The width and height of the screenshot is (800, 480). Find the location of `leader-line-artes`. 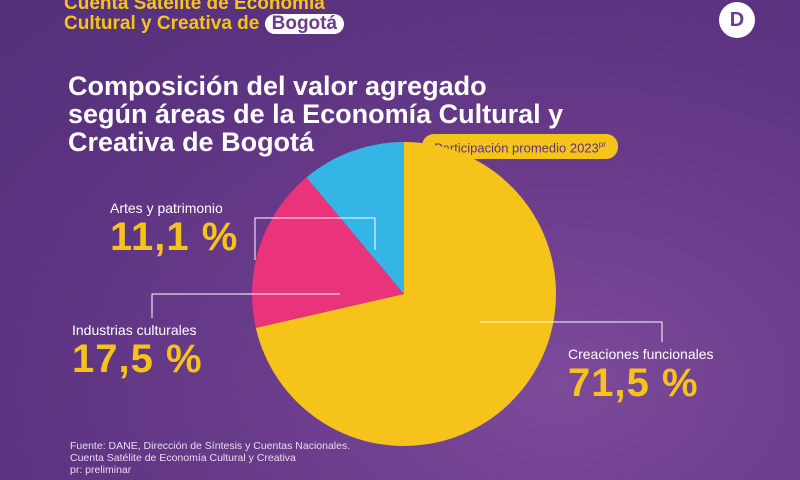

leader-line-artes is located at coordinates (315, 238).